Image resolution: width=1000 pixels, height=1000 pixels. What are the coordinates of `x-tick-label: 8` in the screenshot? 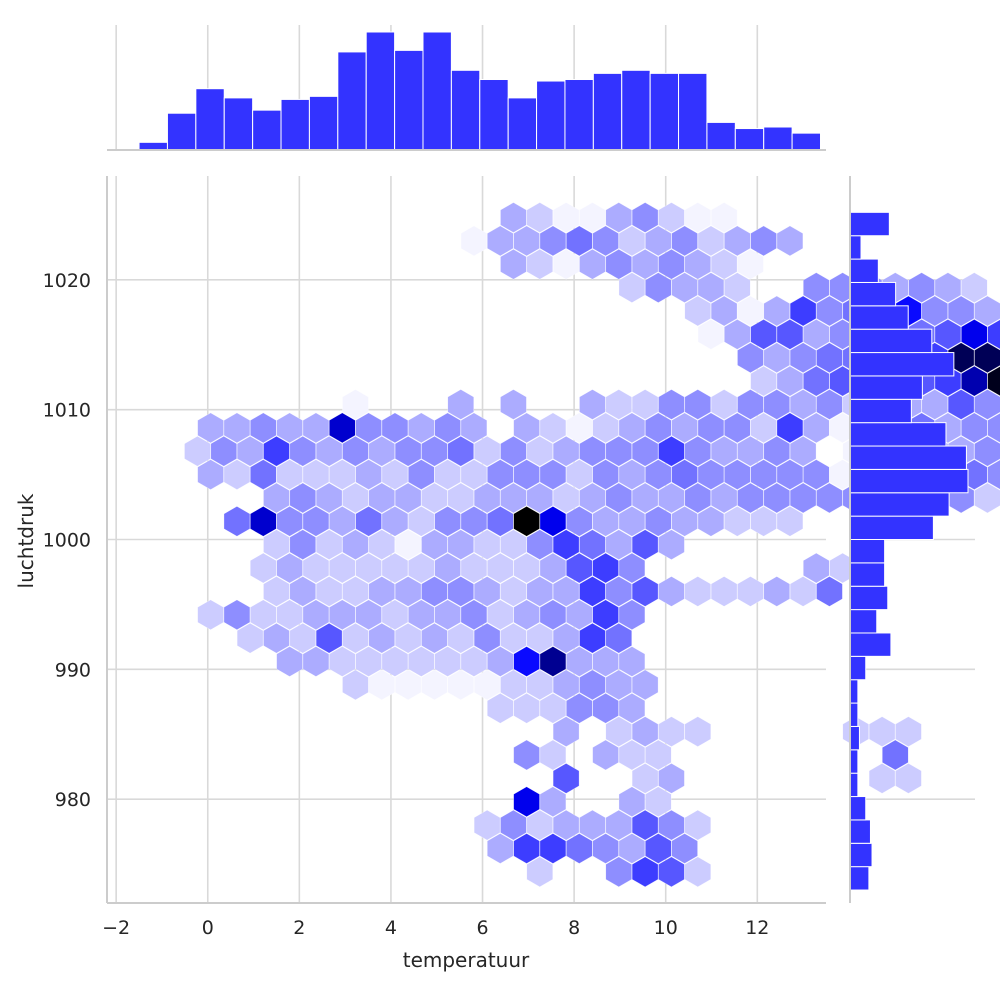 It's located at (574, 928).